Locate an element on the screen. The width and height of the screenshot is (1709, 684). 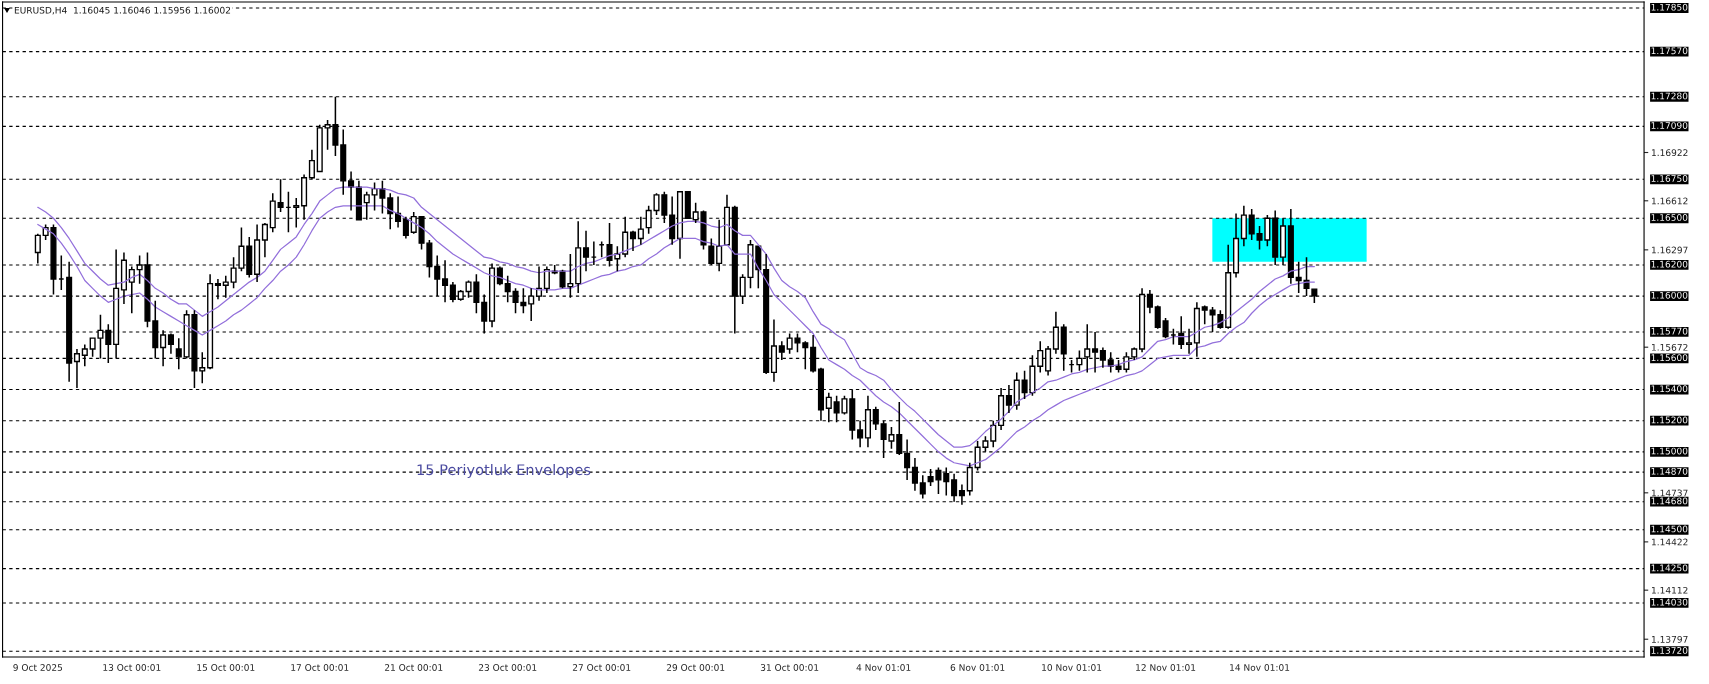
y-tick-label: 1.16297 is located at coordinates (1669, 250).